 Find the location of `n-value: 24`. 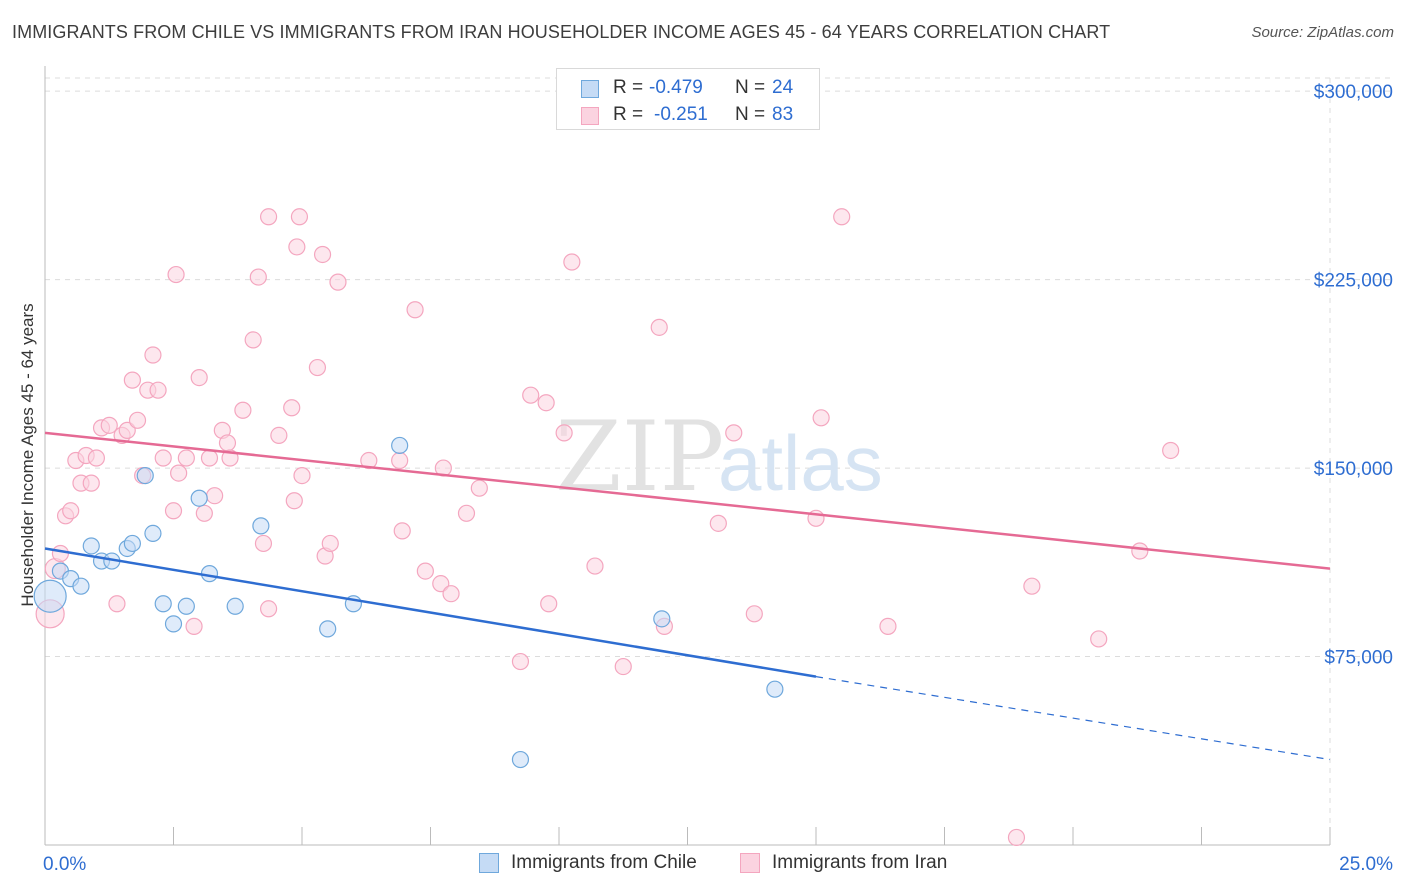

n-value: 24 is located at coordinates (783, 87).